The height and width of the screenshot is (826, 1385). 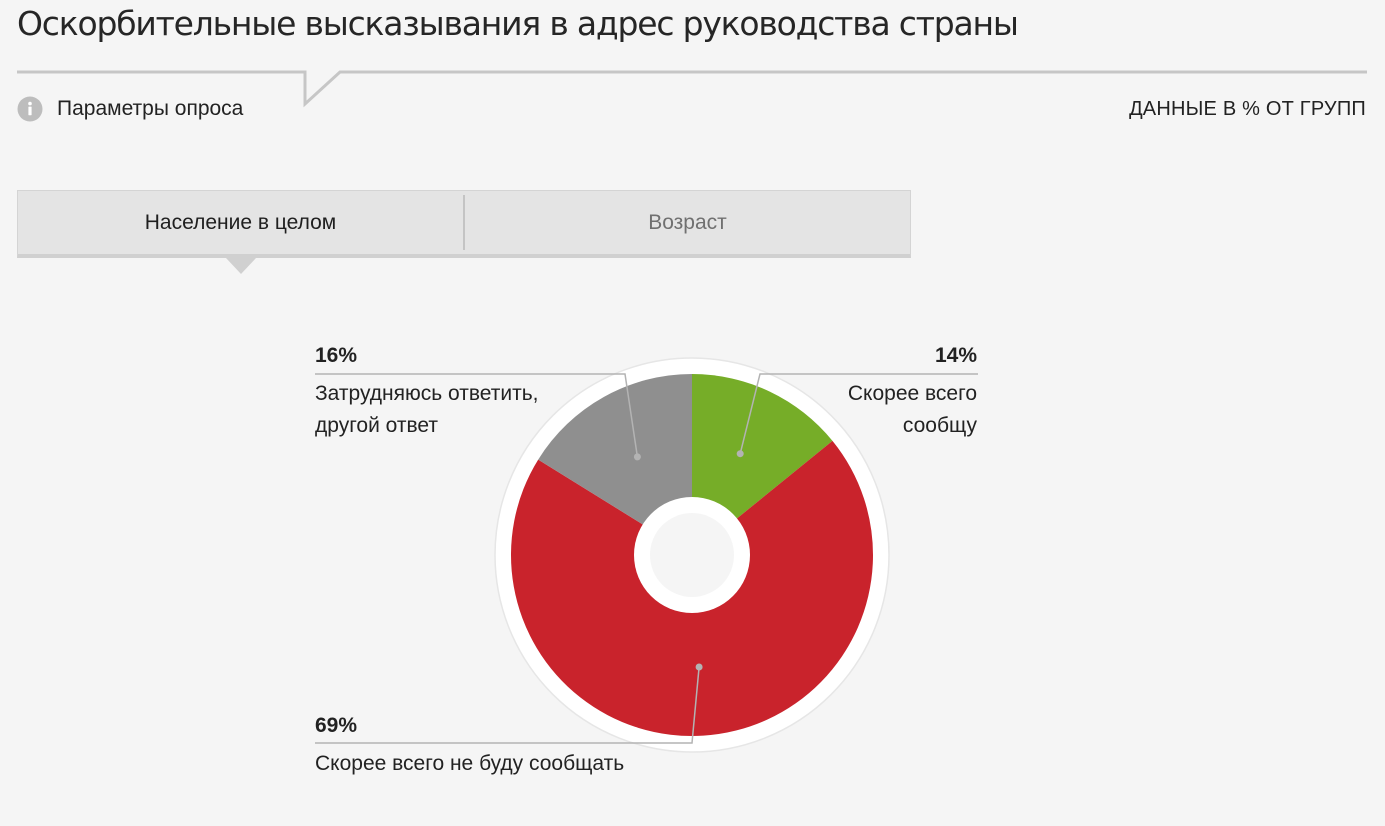 What do you see at coordinates (940, 425) in the screenshot?
I see `slice-label-1-line-2: сообщу` at bounding box center [940, 425].